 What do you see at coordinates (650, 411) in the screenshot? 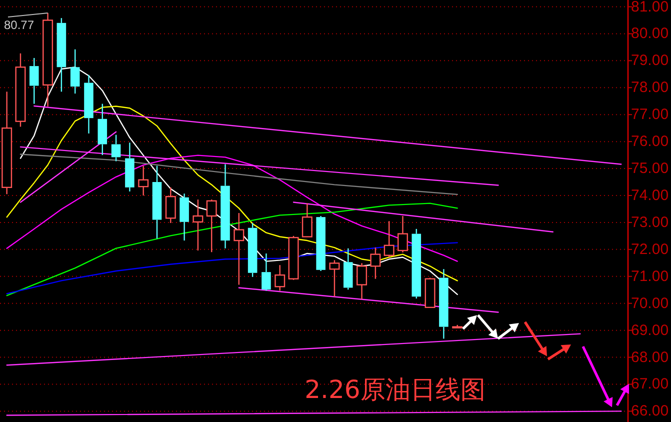
I see `y-tick-label: 66.00` at bounding box center [650, 411].